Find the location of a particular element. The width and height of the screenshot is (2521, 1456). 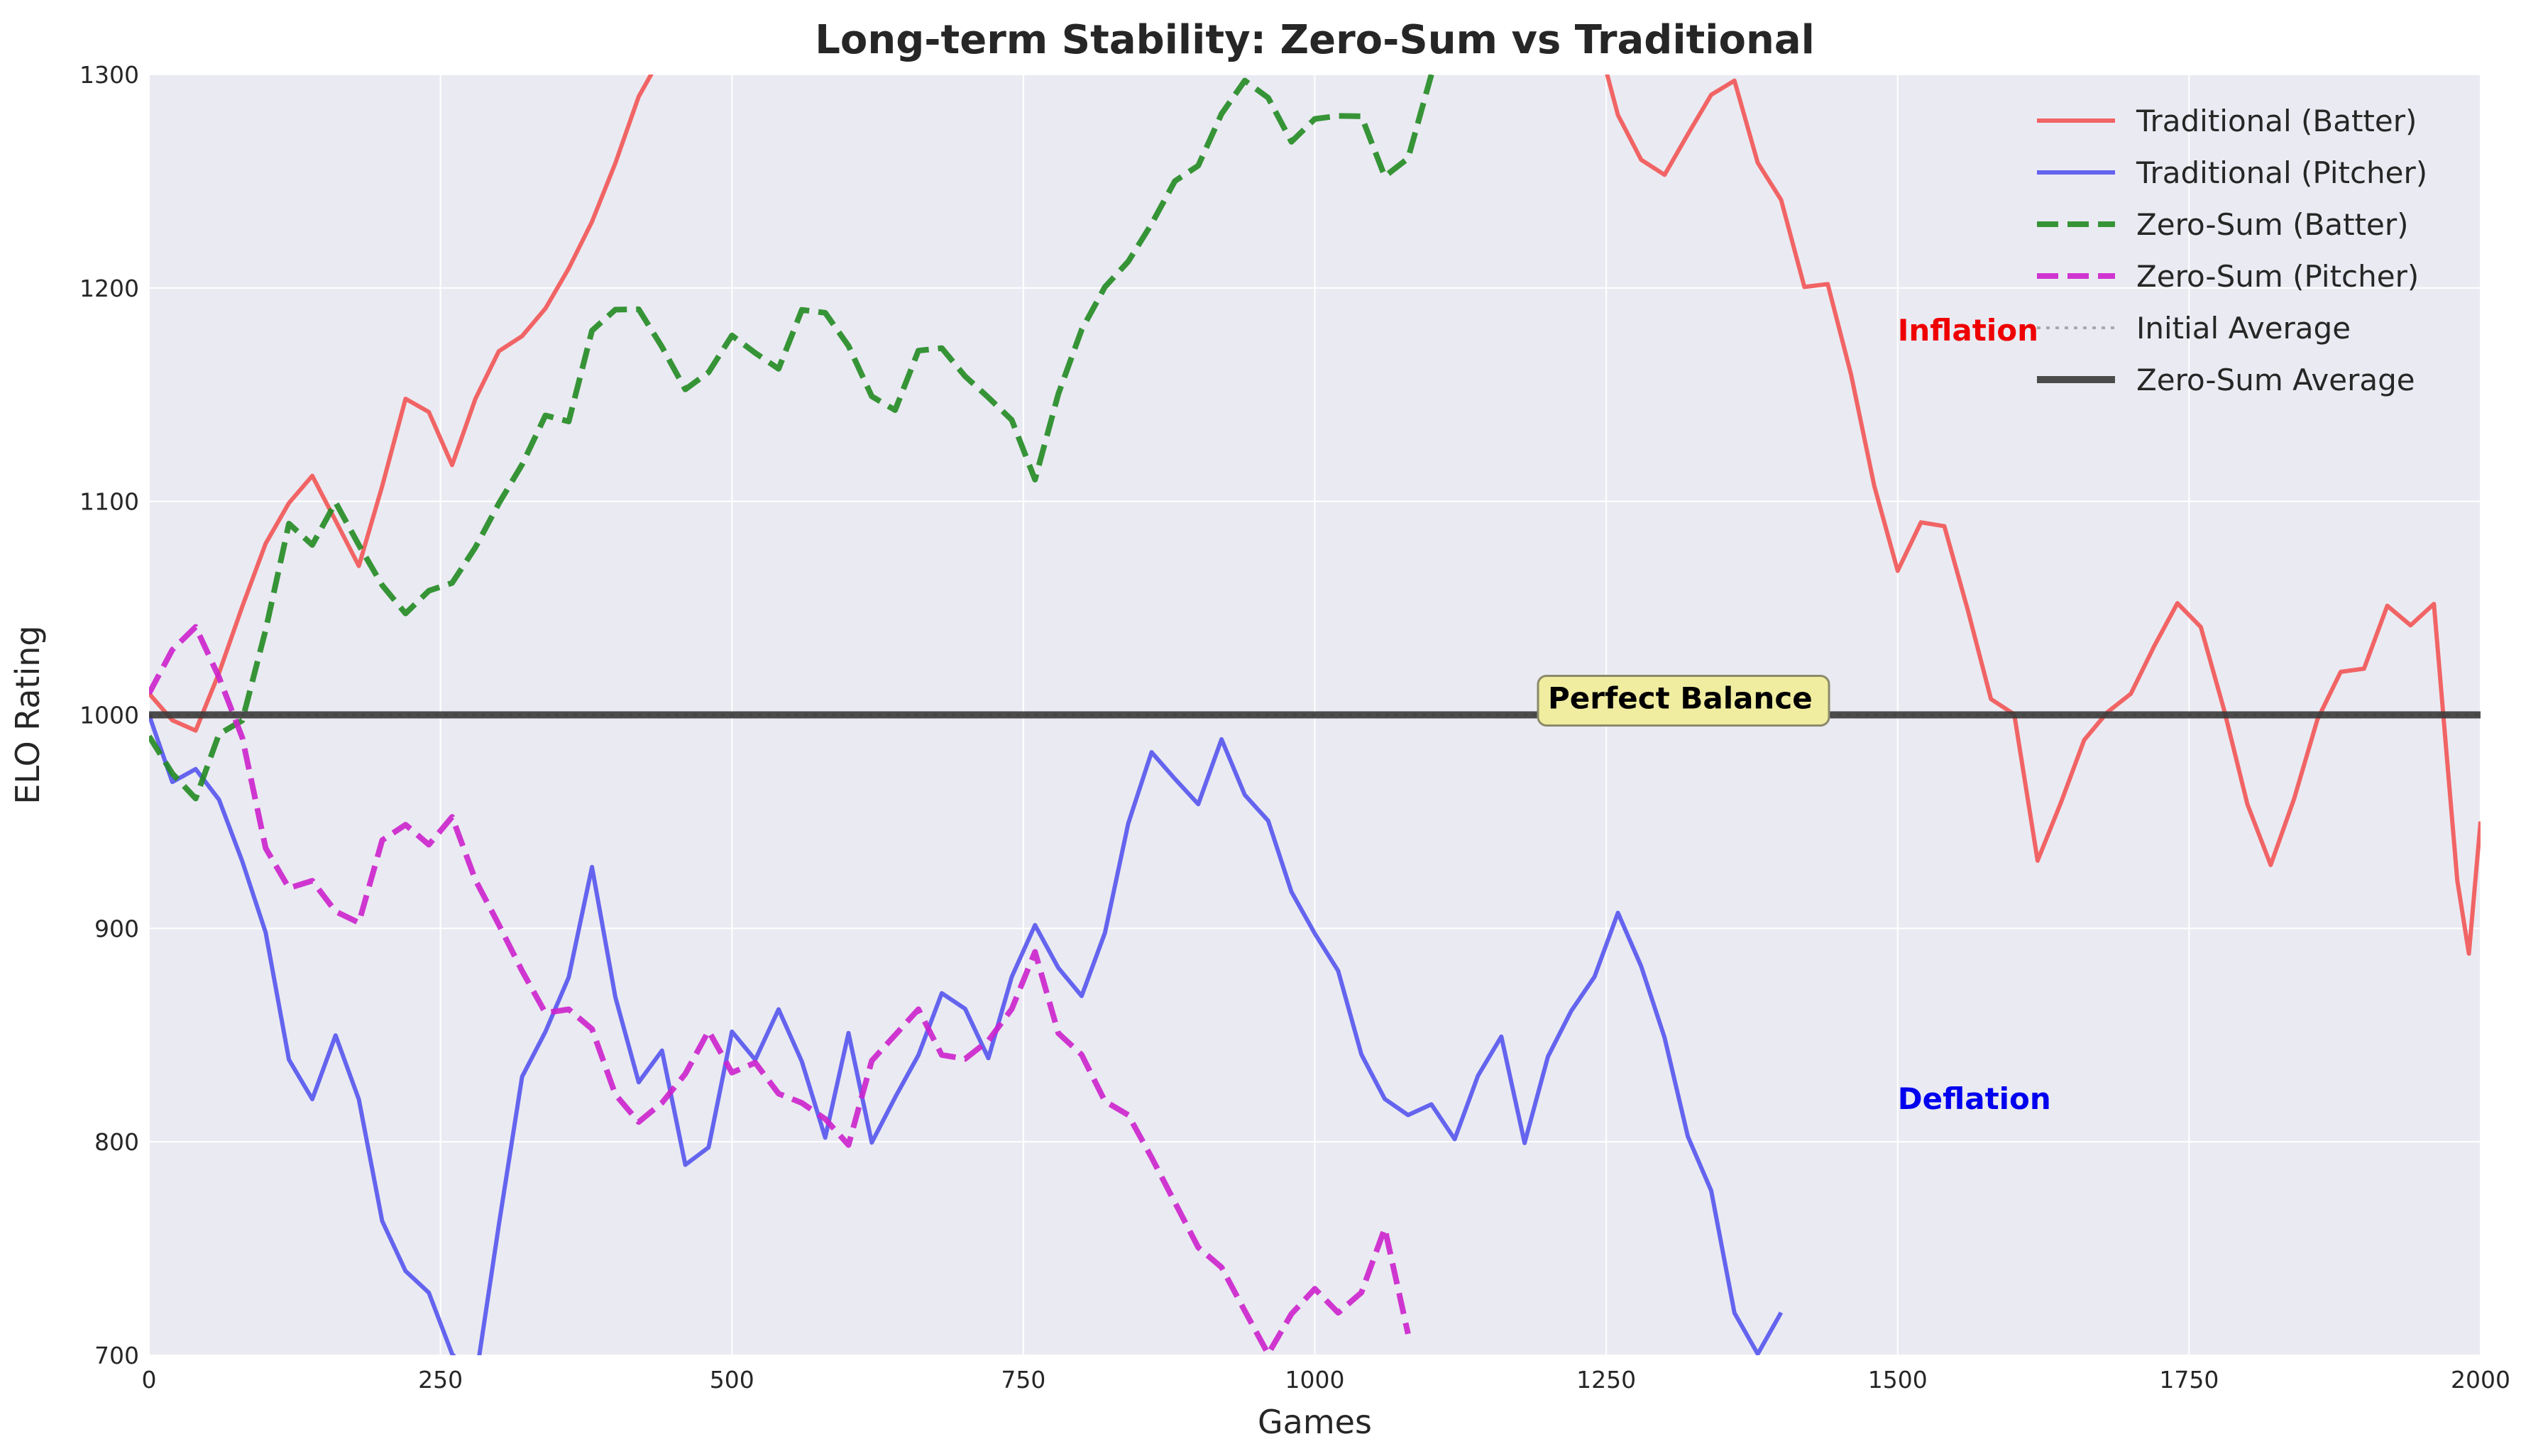

y-tick-label: 1100 is located at coordinates (109, 502).